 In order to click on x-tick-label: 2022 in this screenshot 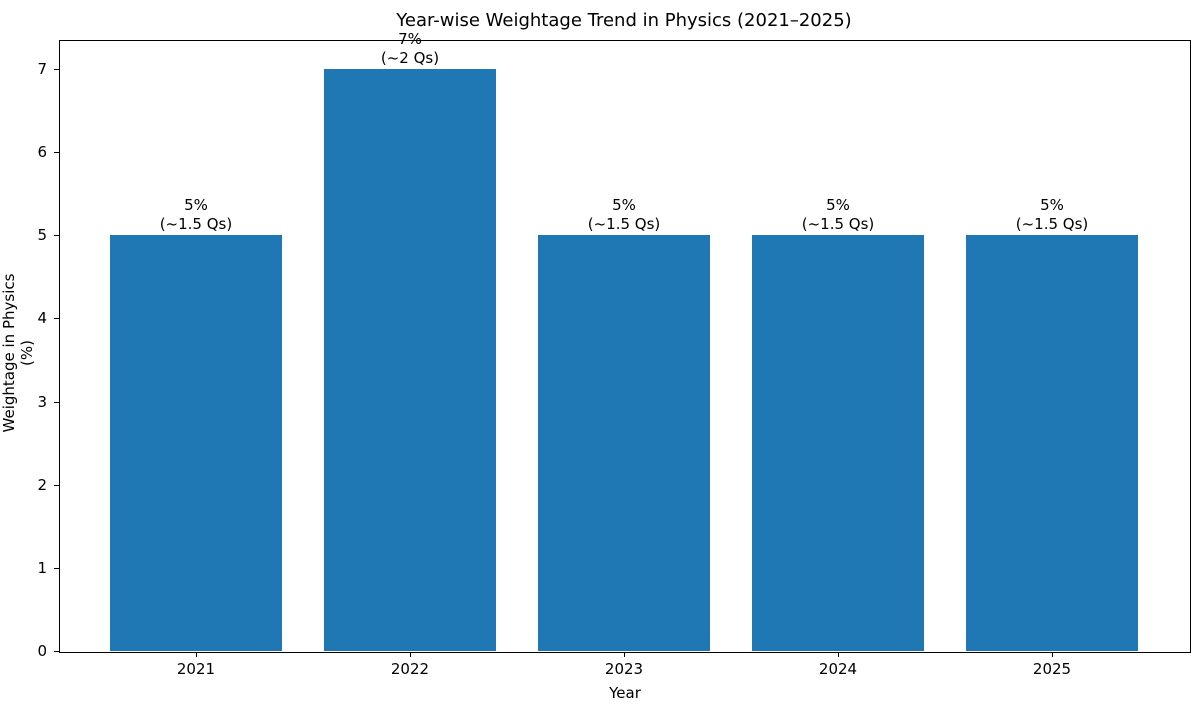, I will do `click(410, 669)`.